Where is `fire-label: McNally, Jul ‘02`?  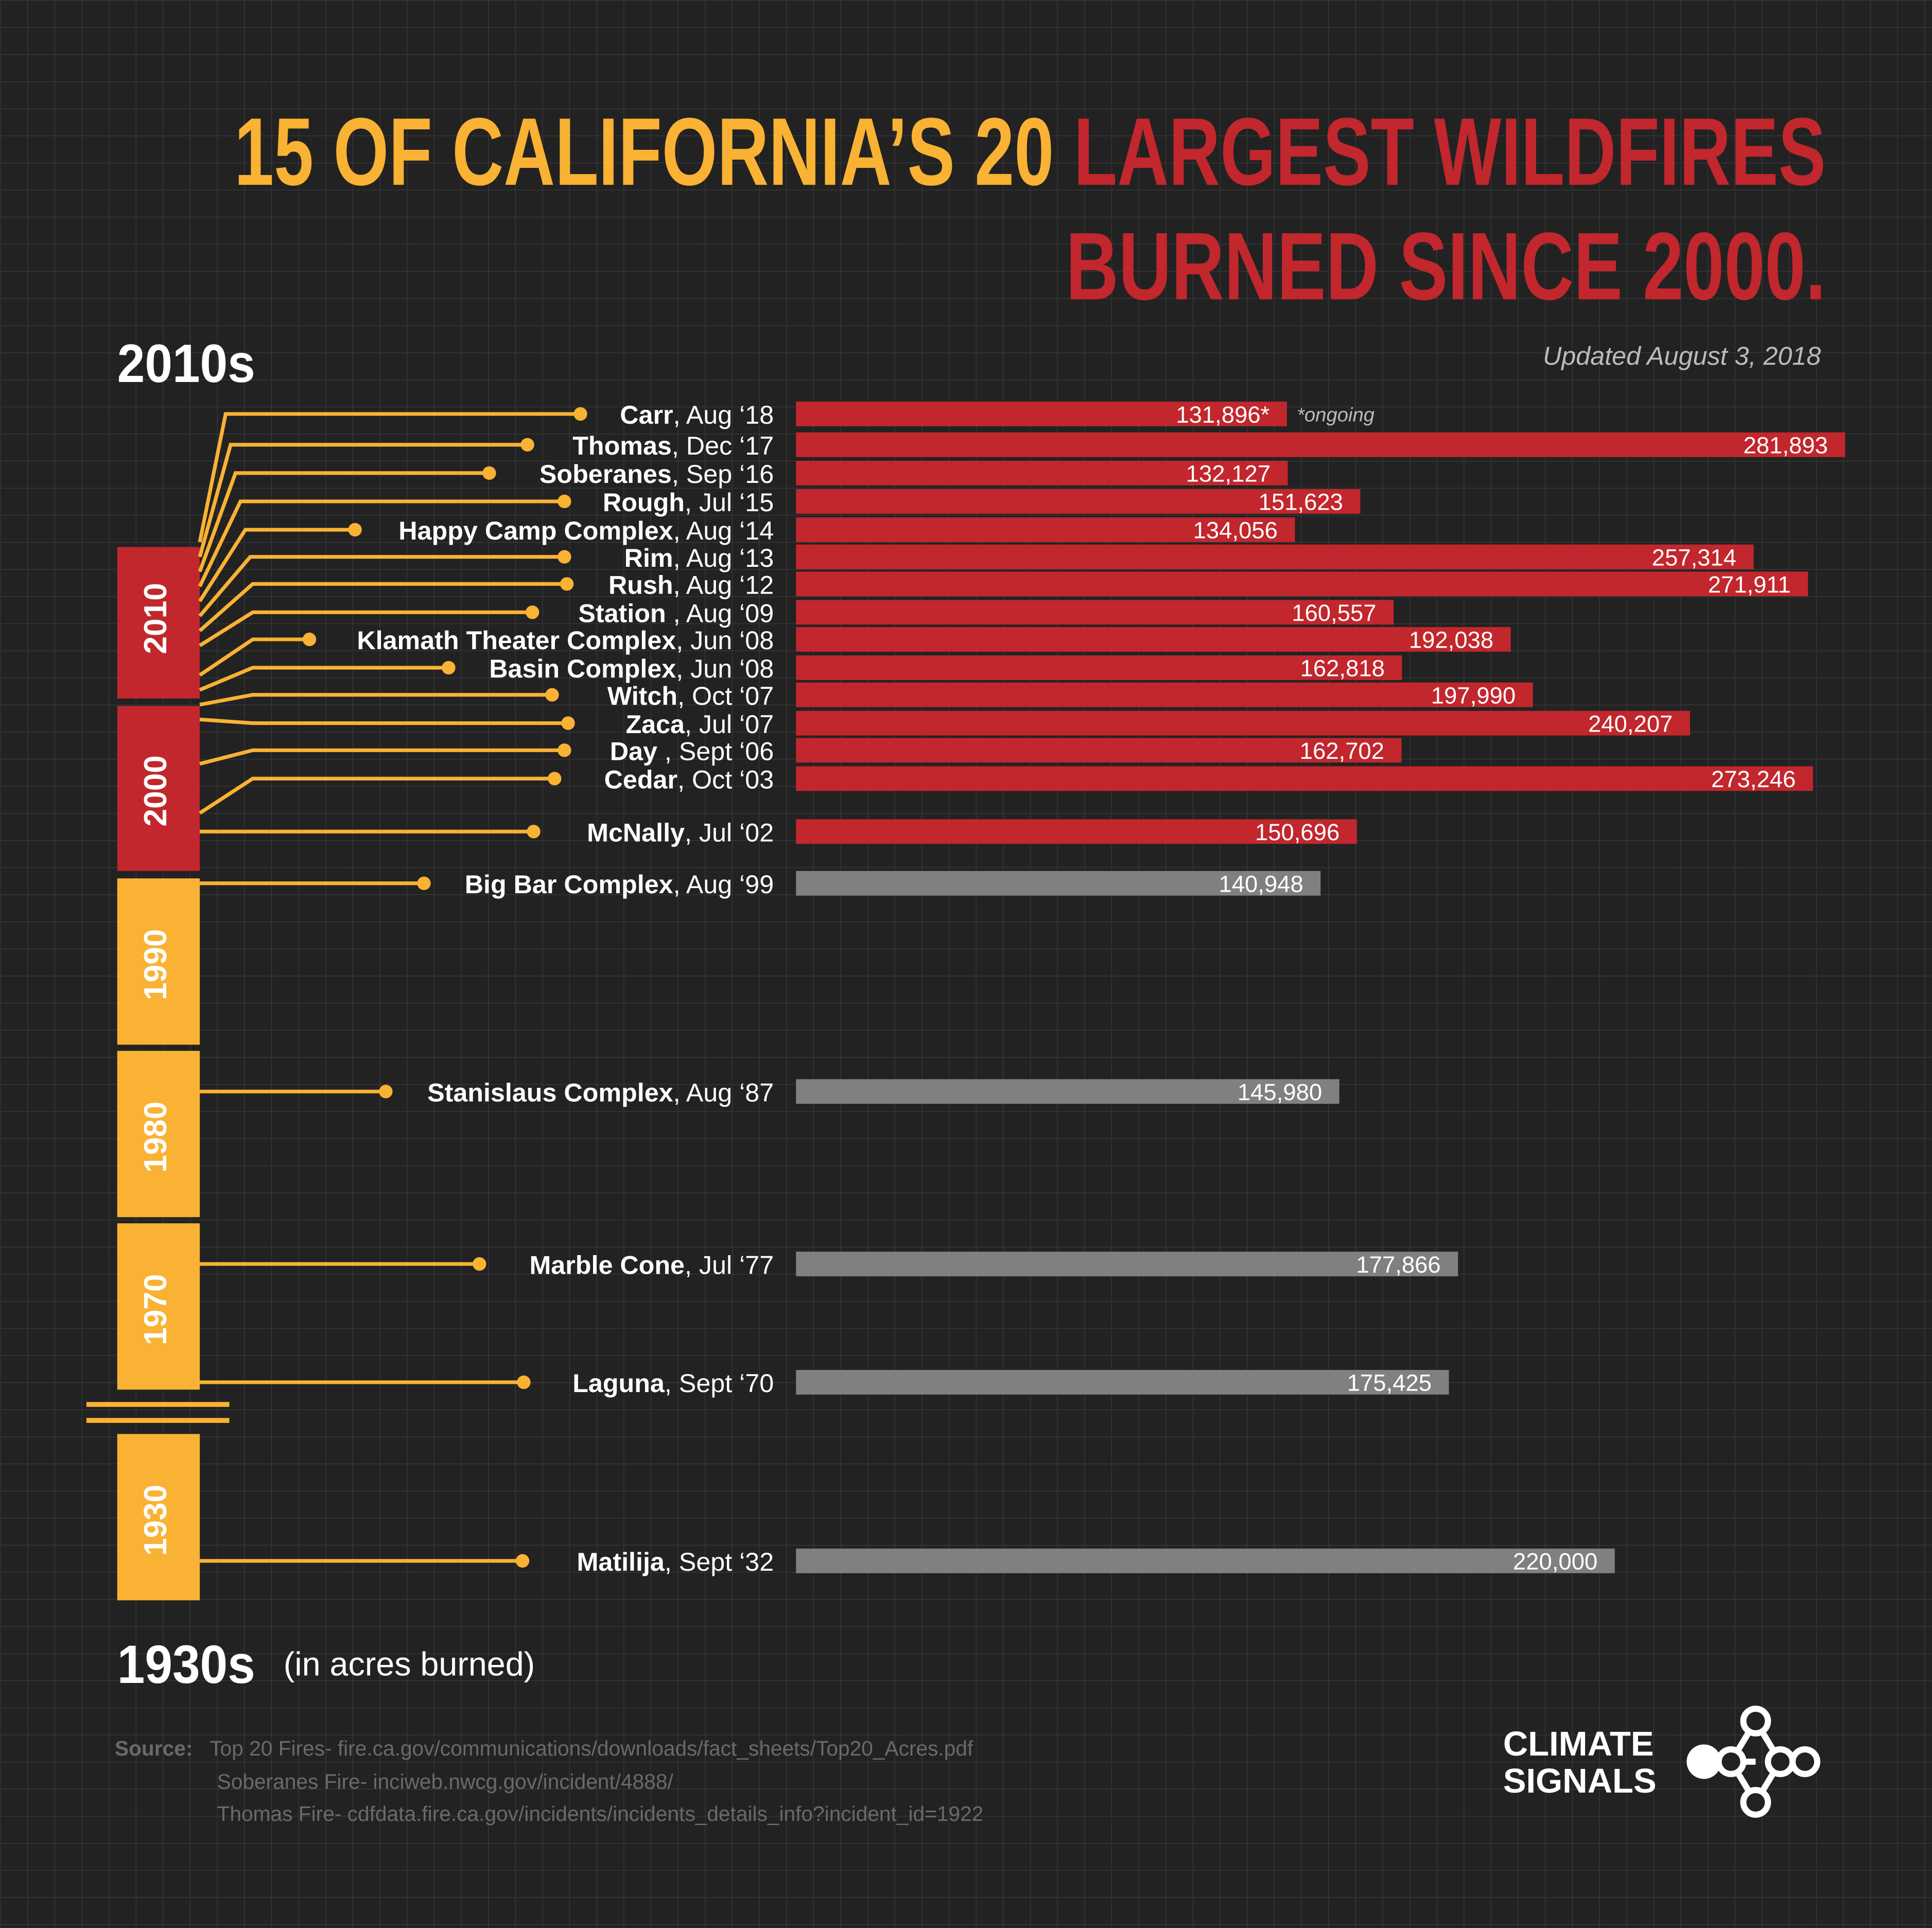 fire-label: McNally, Jul ‘02 is located at coordinates (680, 832).